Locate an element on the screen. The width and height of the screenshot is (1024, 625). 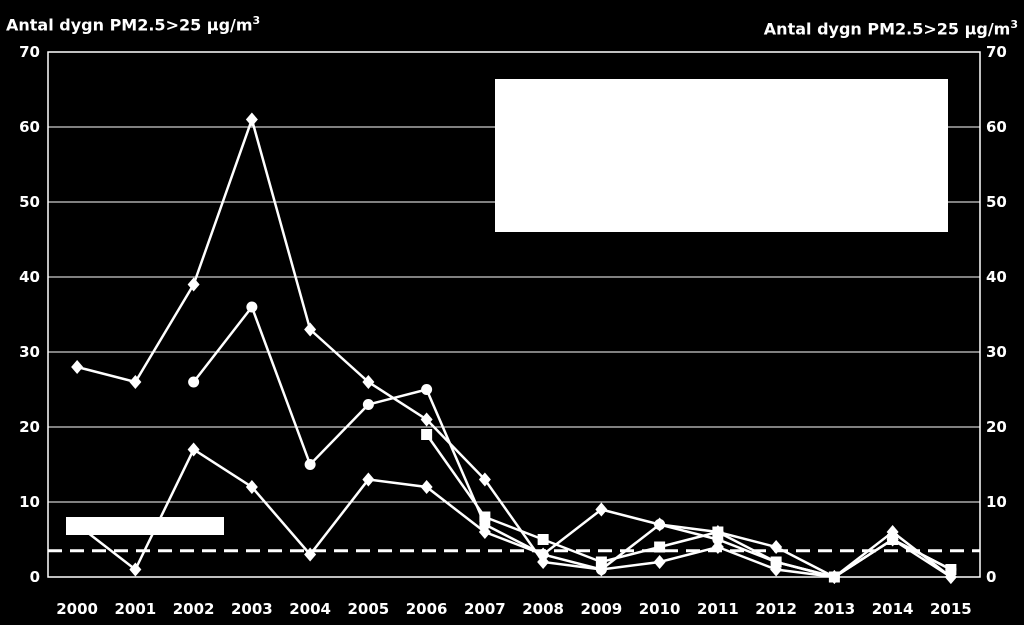
y-tick-label-left: 10 is located at coordinates (29, 502).